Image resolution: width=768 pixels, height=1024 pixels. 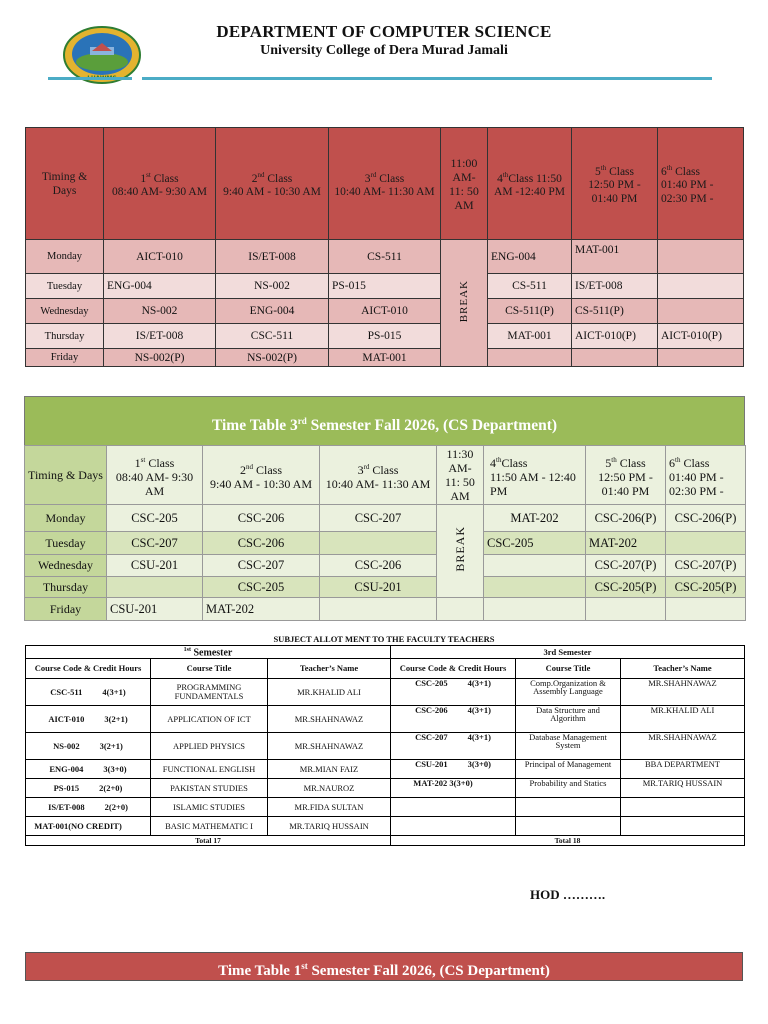 What do you see at coordinates (568, 788) in the screenshot?
I see `course-title-cell: Probability and Statics` at bounding box center [568, 788].